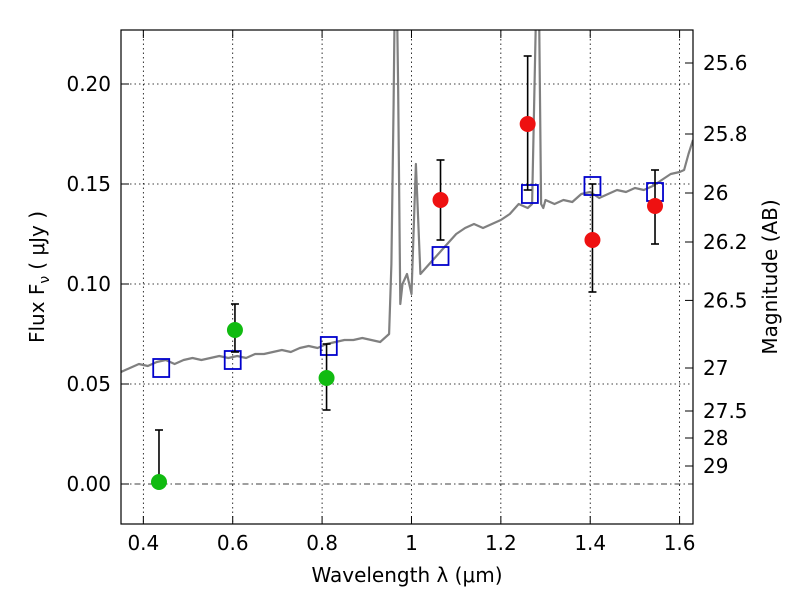  I want to click on y-axis-label-subscript: ν, so click(45, 280).